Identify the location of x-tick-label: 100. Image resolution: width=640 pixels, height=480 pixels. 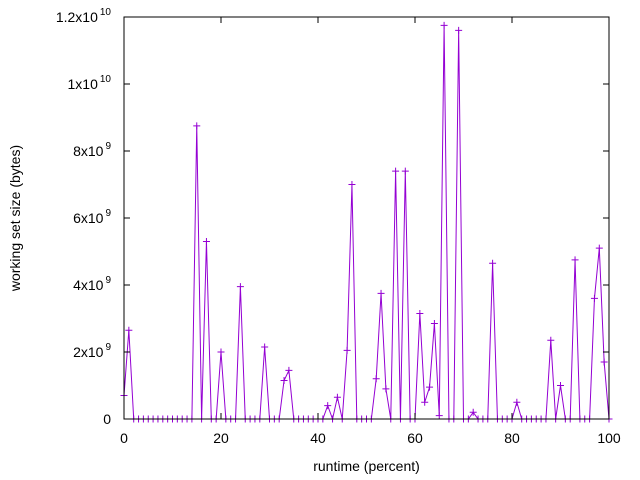
(609, 438).